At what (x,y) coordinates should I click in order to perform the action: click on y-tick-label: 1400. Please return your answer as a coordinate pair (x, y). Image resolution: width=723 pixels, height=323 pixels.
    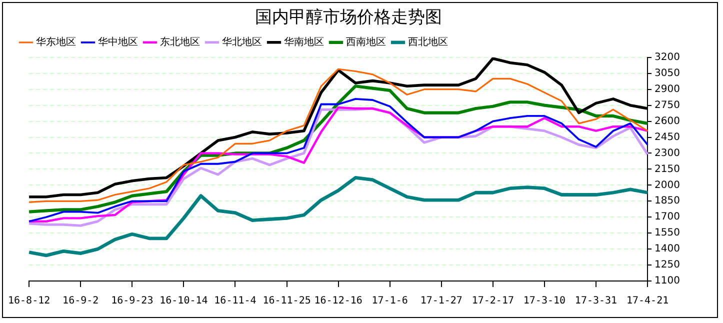
    Looking at the image, I should click on (667, 249).